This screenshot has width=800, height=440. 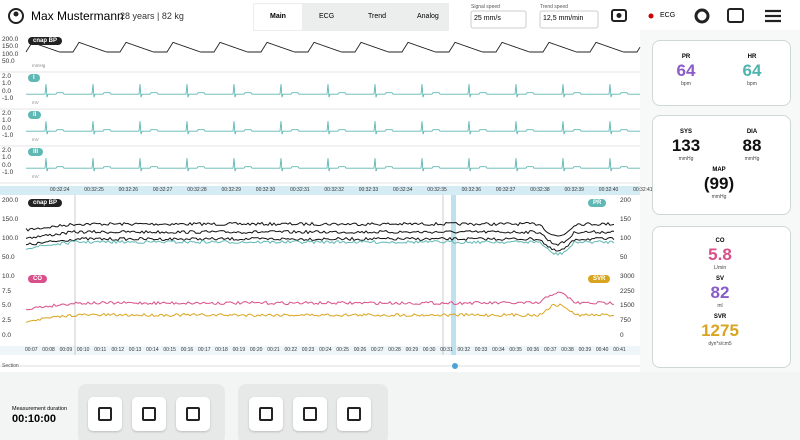 I want to click on section-label: Section, so click(x=10, y=366).